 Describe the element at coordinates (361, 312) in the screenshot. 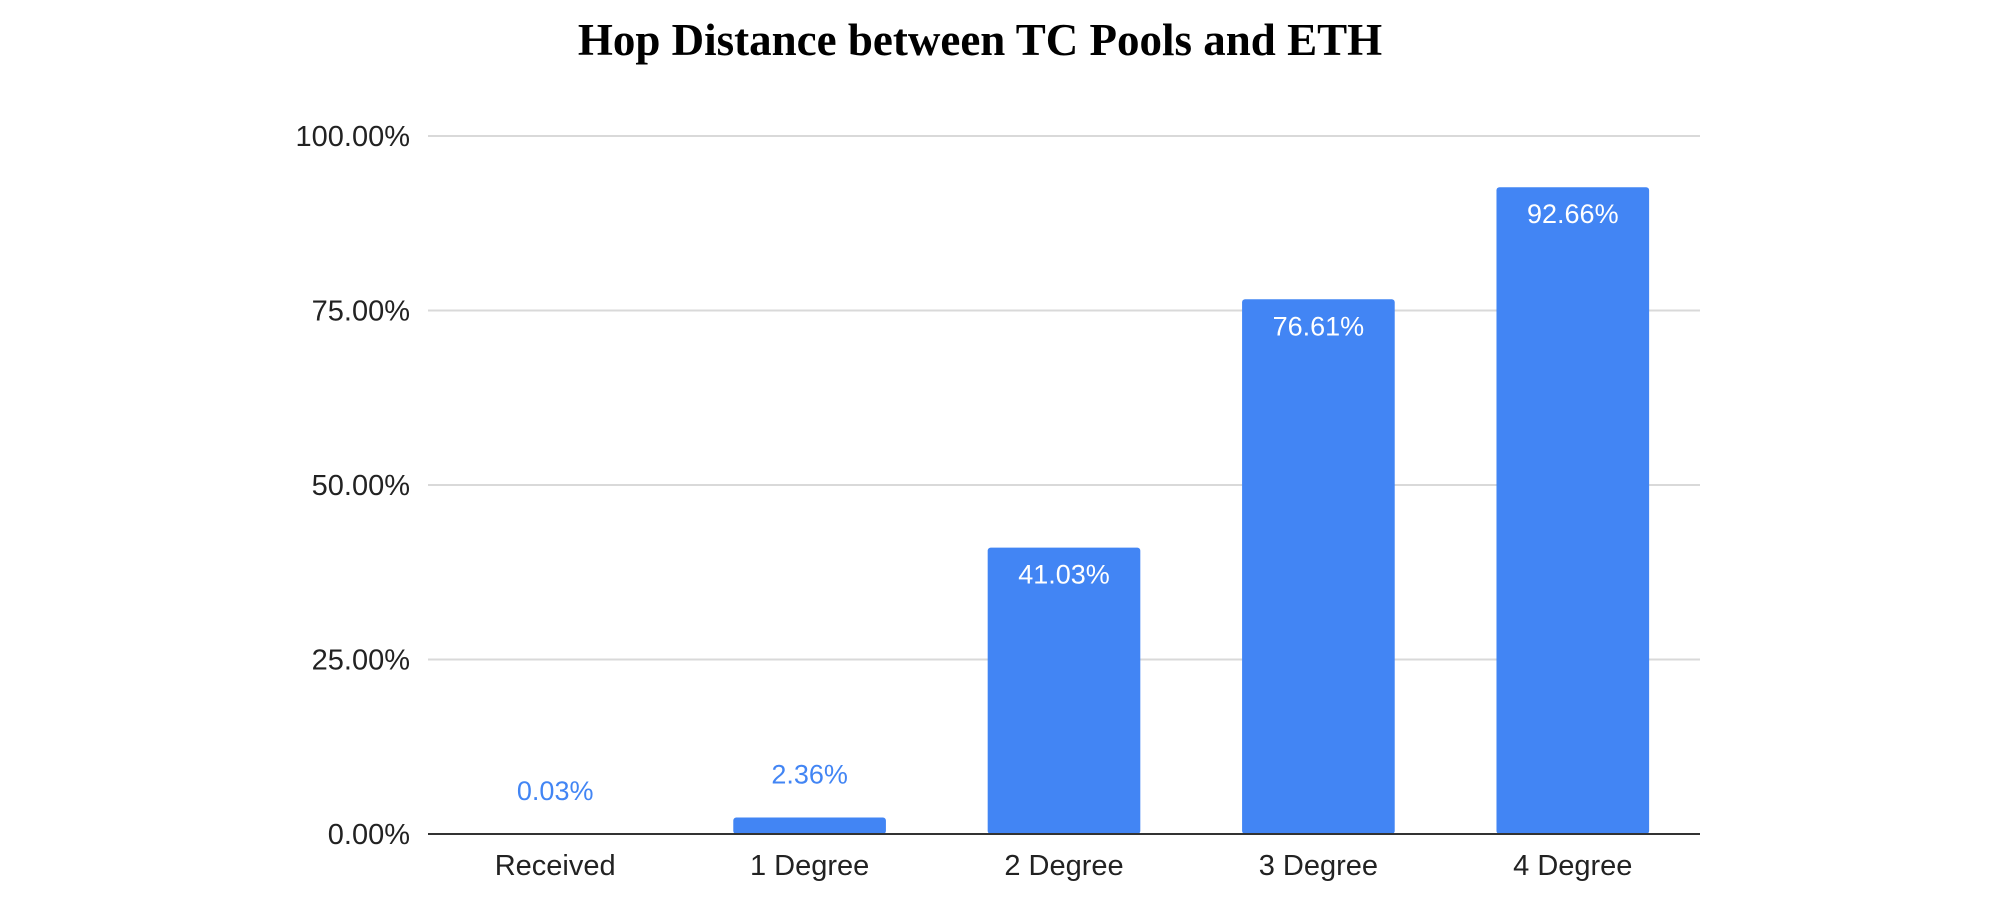

I see `y-tick-label: 75.00%` at that location.